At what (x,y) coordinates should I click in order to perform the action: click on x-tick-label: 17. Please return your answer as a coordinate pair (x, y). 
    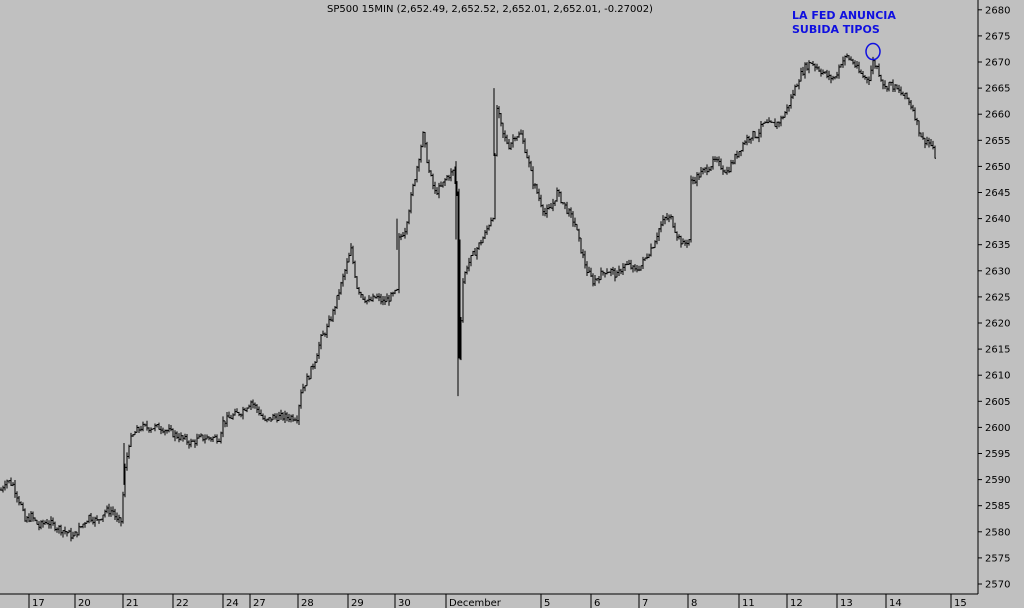
    Looking at the image, I should click on (38, 603).